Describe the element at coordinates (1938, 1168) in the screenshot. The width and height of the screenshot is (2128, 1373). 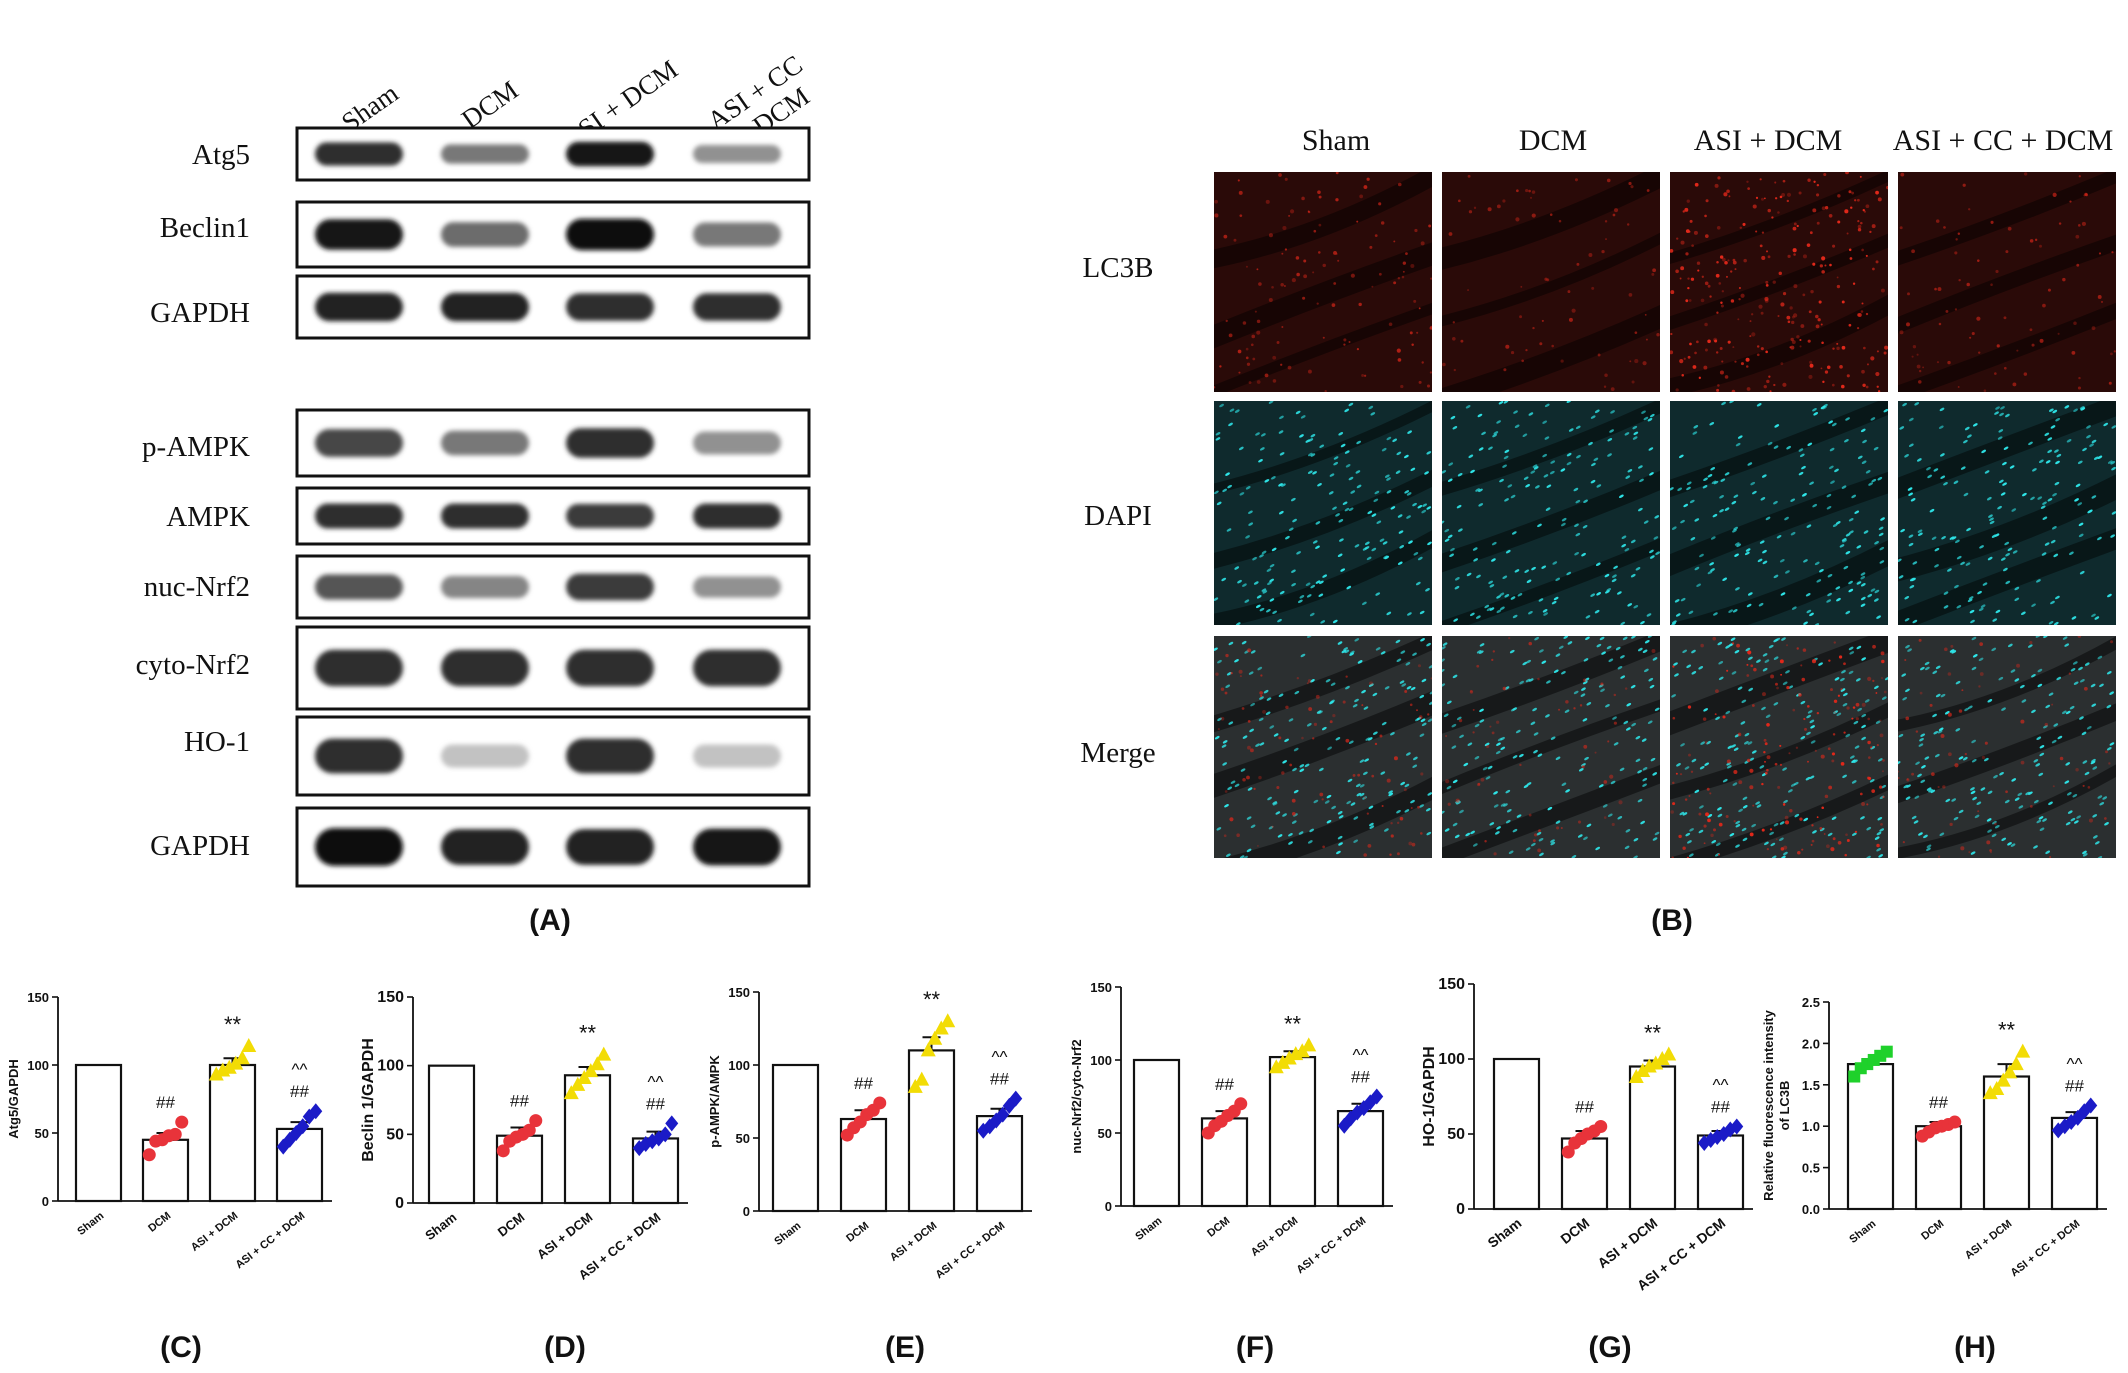
I see `bar` at that location.